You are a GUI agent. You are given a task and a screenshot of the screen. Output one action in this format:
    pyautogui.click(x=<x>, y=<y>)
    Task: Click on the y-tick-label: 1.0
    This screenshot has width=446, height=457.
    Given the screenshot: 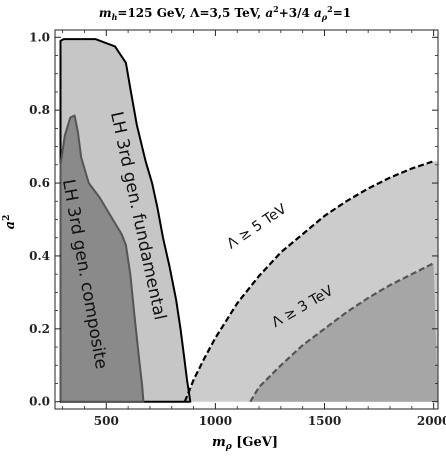 What is the action you would take?
    pyautogui.click(x=39, y=37)
    